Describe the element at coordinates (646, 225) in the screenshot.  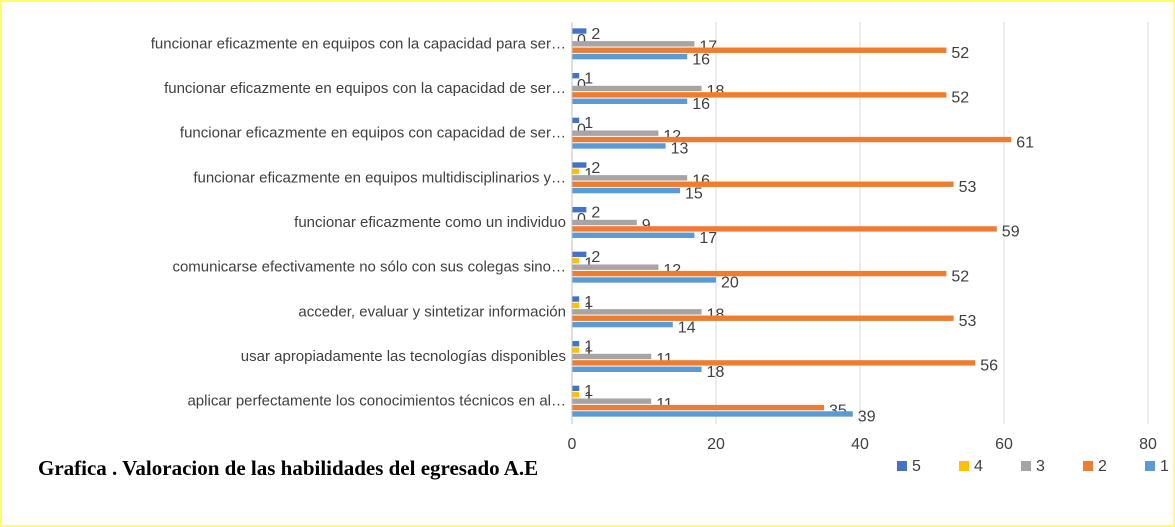
I see `data-label: 9` at that location.